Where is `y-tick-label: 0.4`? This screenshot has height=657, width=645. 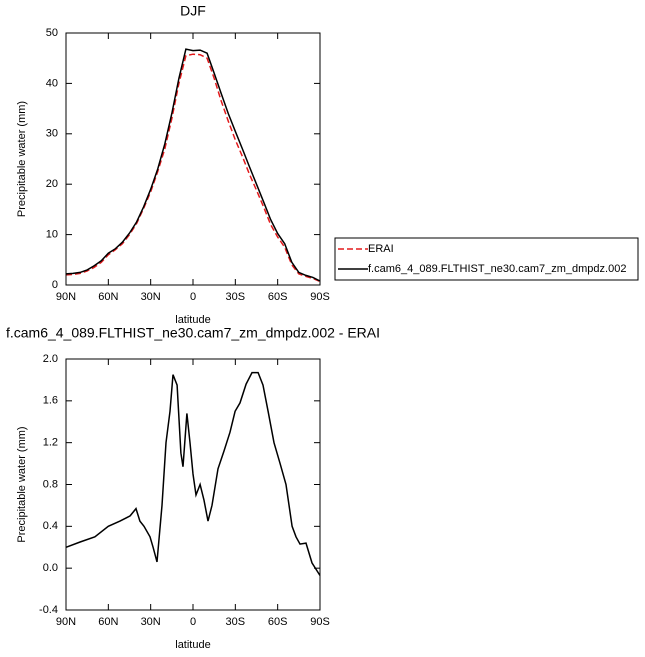 y-tick-label: 0.4 is located at coordinates (50, 526).